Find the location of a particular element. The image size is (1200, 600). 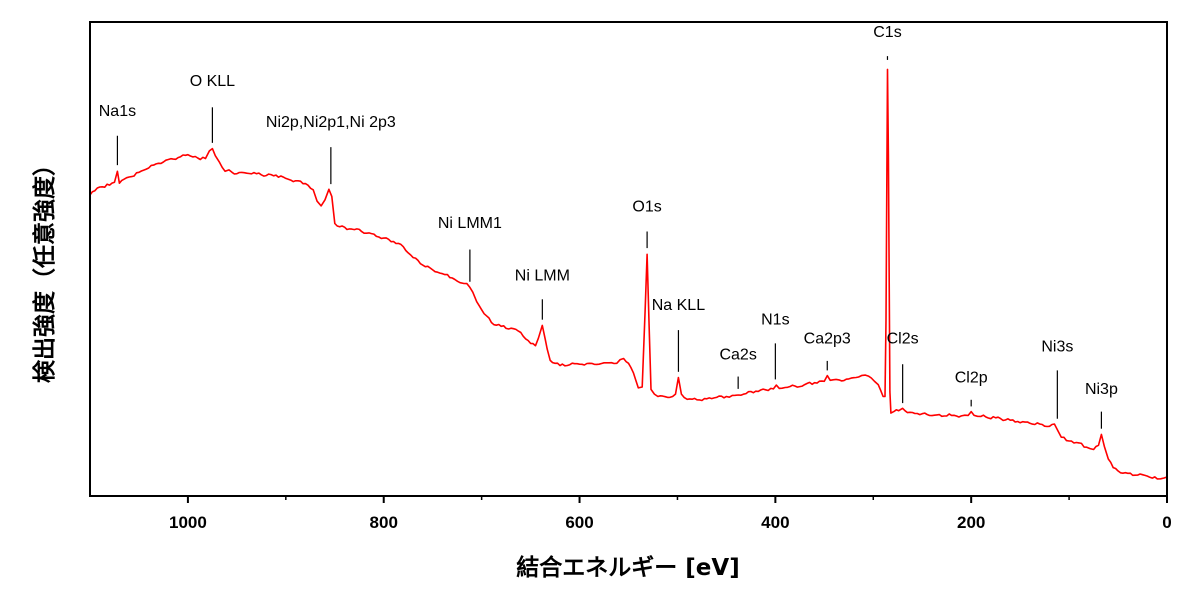

x-tick-label: 0 is located at coordinates (1166, 522).